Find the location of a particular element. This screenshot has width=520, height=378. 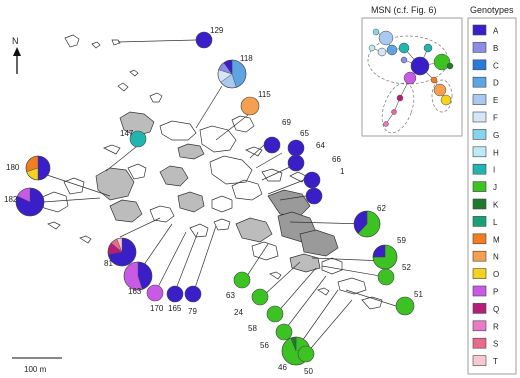

legend-label: L is located at coordinates (495, 222).